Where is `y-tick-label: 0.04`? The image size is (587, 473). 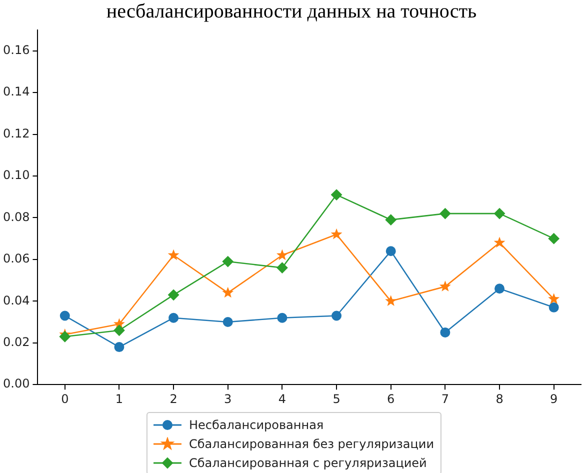 y-tick-label: 0.04 is located at coordinates (16, 300).